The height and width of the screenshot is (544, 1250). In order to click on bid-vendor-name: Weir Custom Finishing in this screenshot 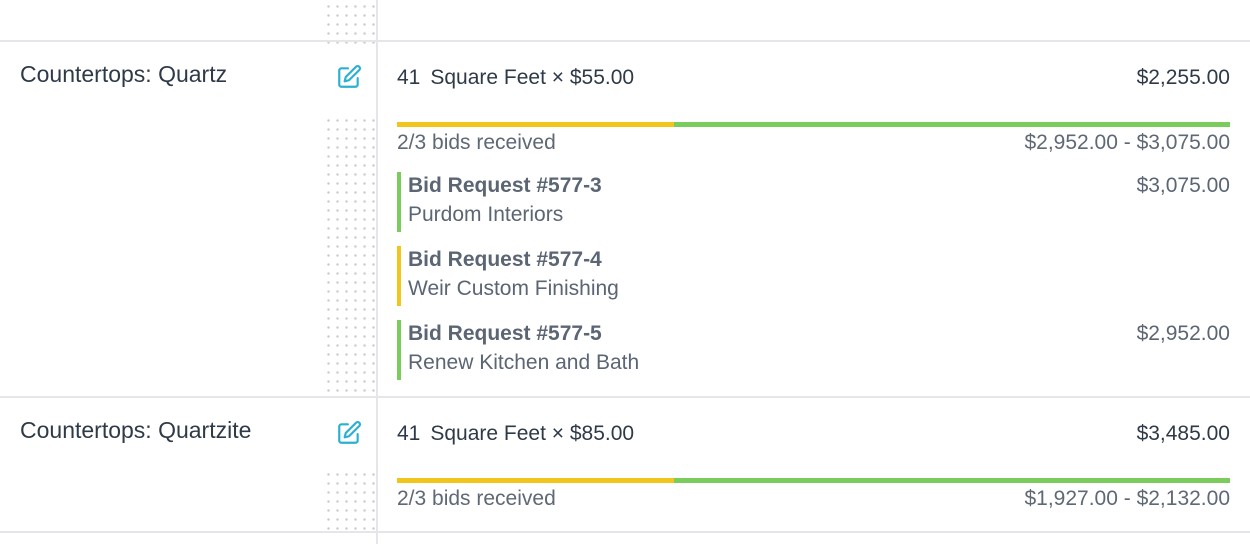, I will do `click(513, 288)`.